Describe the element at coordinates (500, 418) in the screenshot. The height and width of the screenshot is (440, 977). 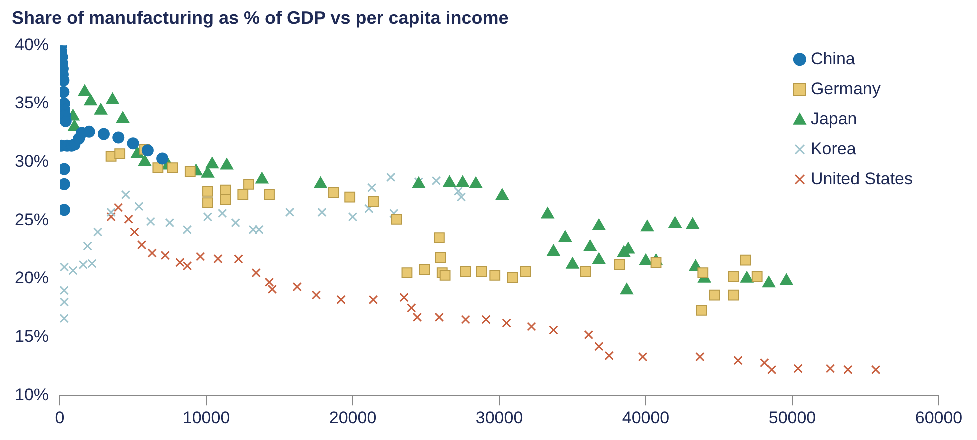
I see `x-tick-label: 30000` at that location.